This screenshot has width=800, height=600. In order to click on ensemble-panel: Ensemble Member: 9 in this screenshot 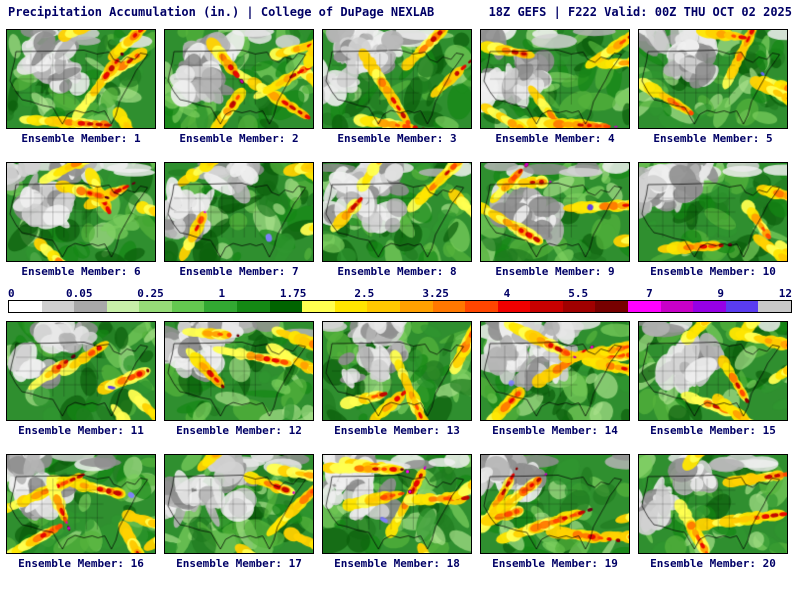, I will do `click(555, 220)`.